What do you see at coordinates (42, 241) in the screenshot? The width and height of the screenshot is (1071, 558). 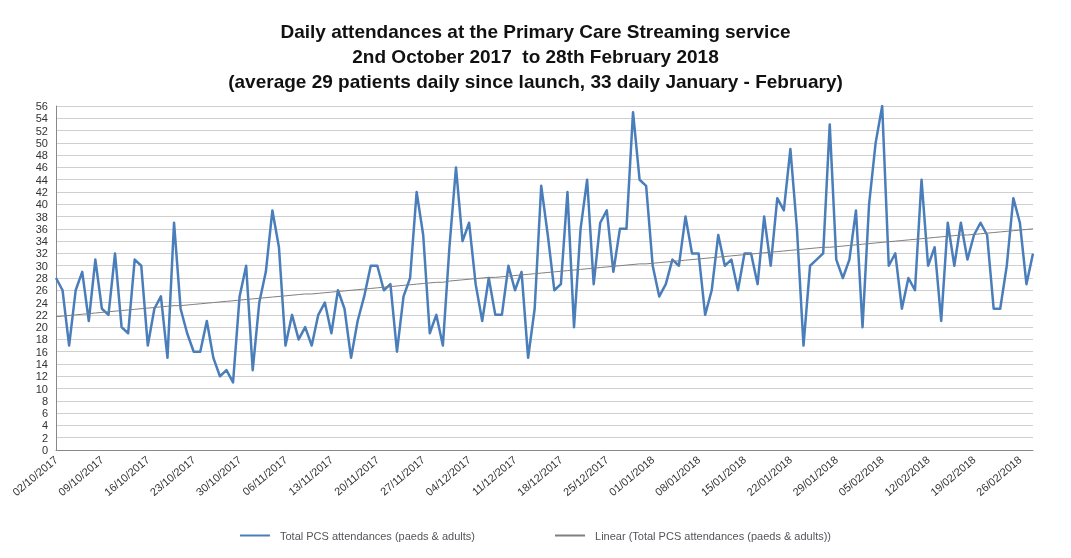 I see `y-tick-label: 34` at bounding box center [42, 241].